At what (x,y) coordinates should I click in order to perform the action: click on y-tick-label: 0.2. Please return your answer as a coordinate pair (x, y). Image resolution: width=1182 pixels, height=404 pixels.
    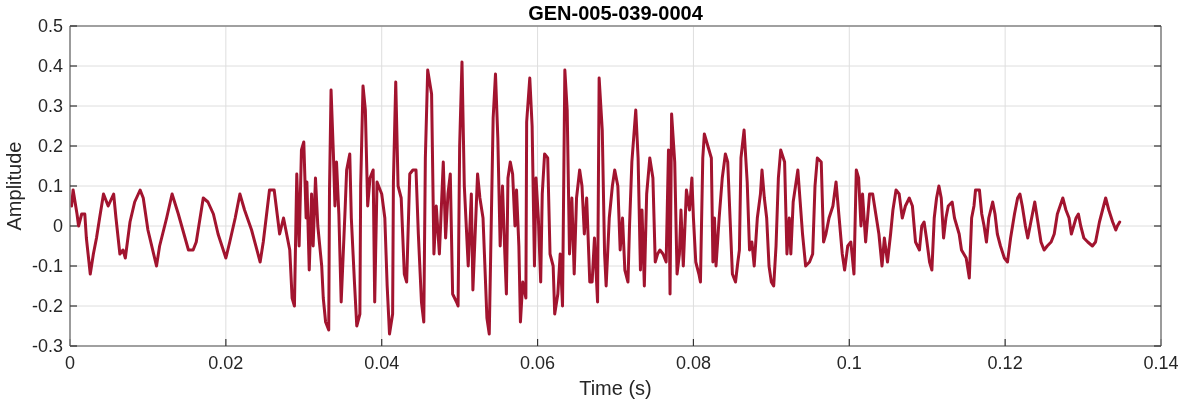
    Looking at the image, I should click on (50, 146).